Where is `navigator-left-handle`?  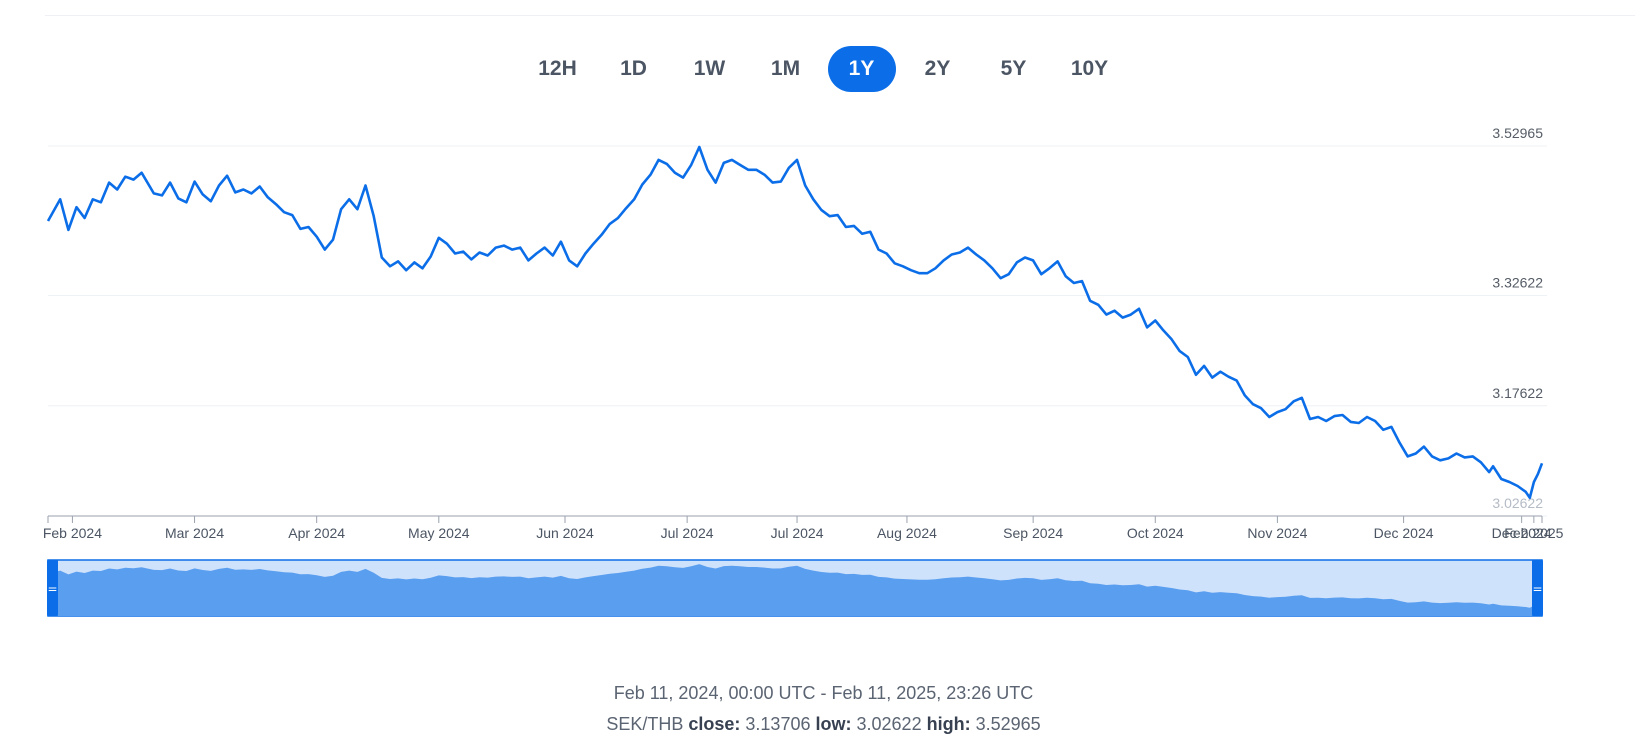
navigator-left-handle is located at coordinates (52, 588).